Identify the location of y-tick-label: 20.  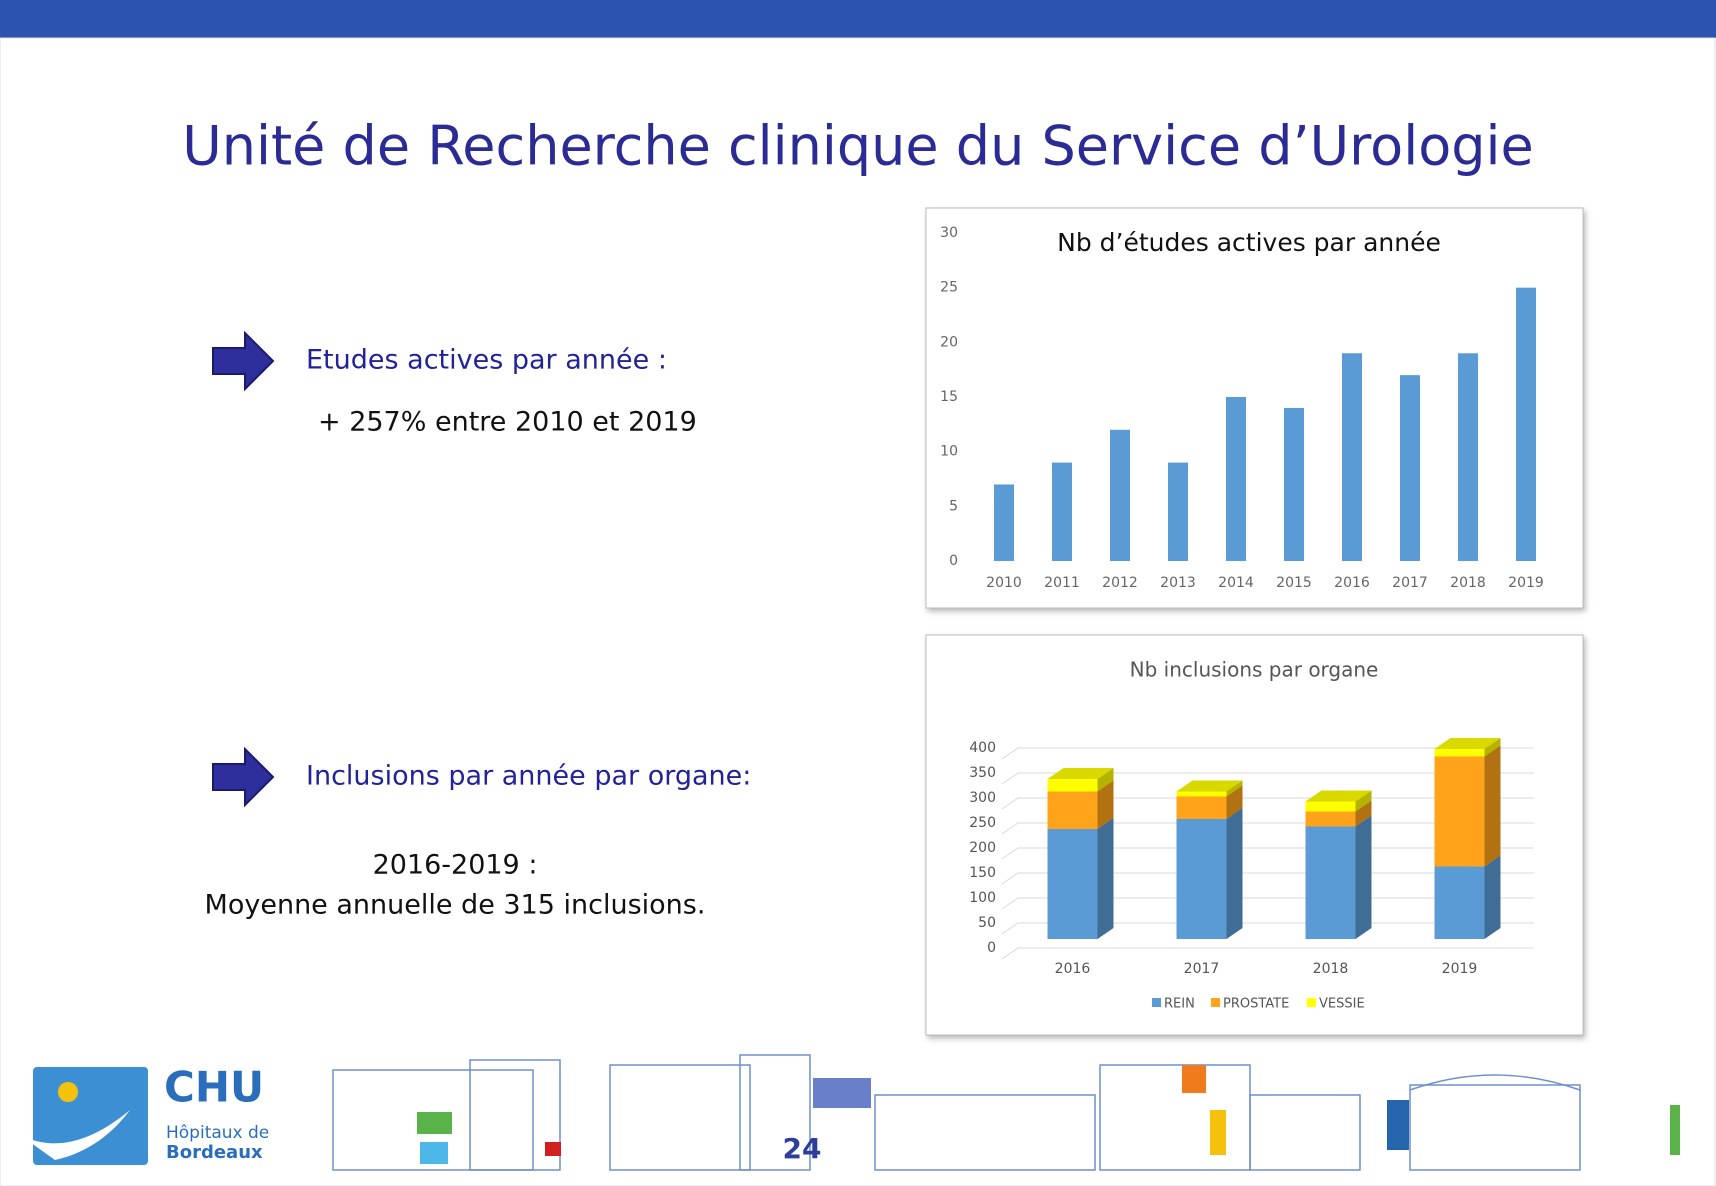
(949, 342).